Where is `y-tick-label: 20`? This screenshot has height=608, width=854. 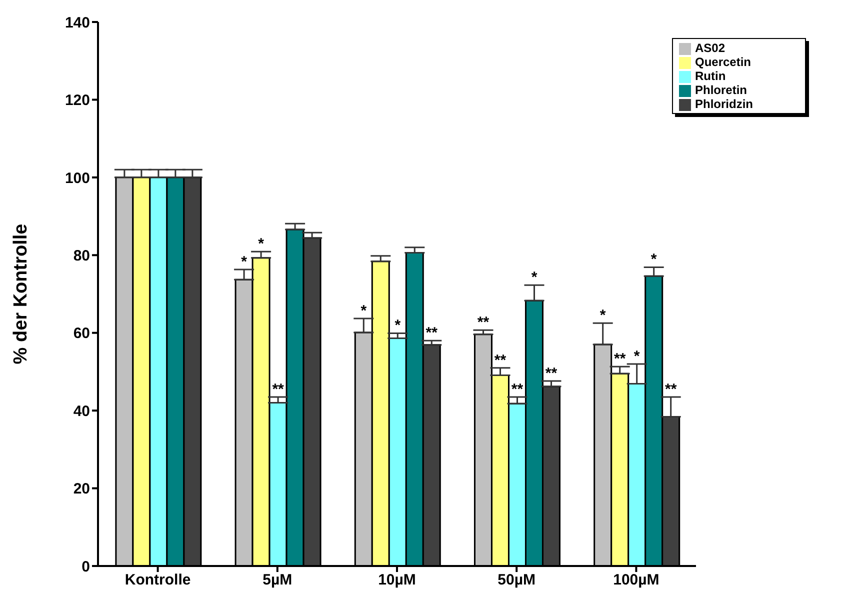 y-tick-label: 20 is located at coordinates (81, 489).